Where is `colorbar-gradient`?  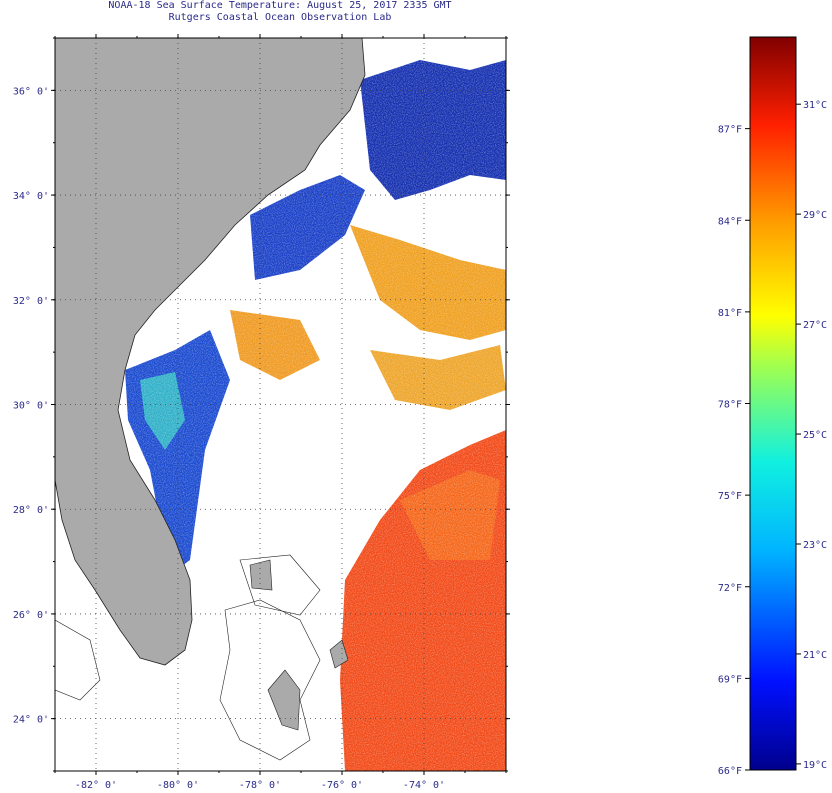
colorbar-gradient is located at coordinates (773, 403).